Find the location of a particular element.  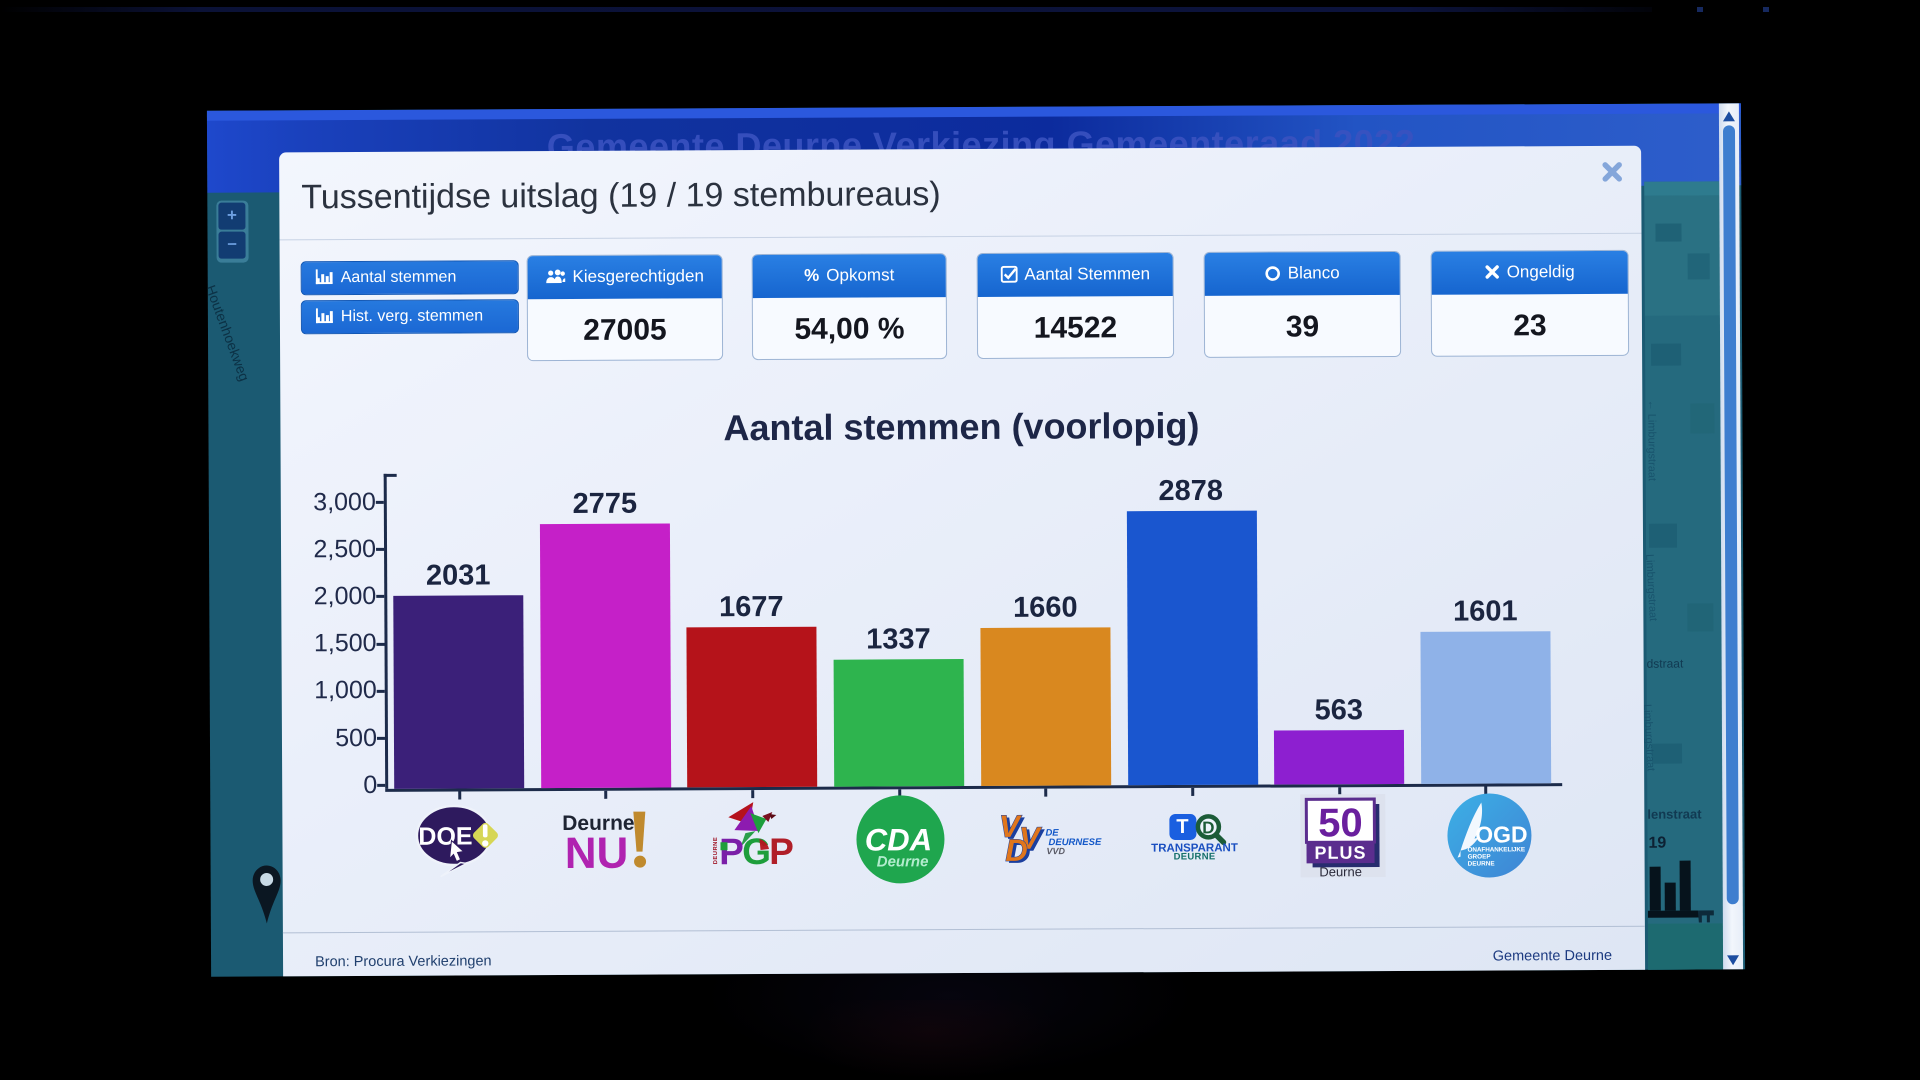

svg-text: PLUS is located at coordinates (1340, 853).